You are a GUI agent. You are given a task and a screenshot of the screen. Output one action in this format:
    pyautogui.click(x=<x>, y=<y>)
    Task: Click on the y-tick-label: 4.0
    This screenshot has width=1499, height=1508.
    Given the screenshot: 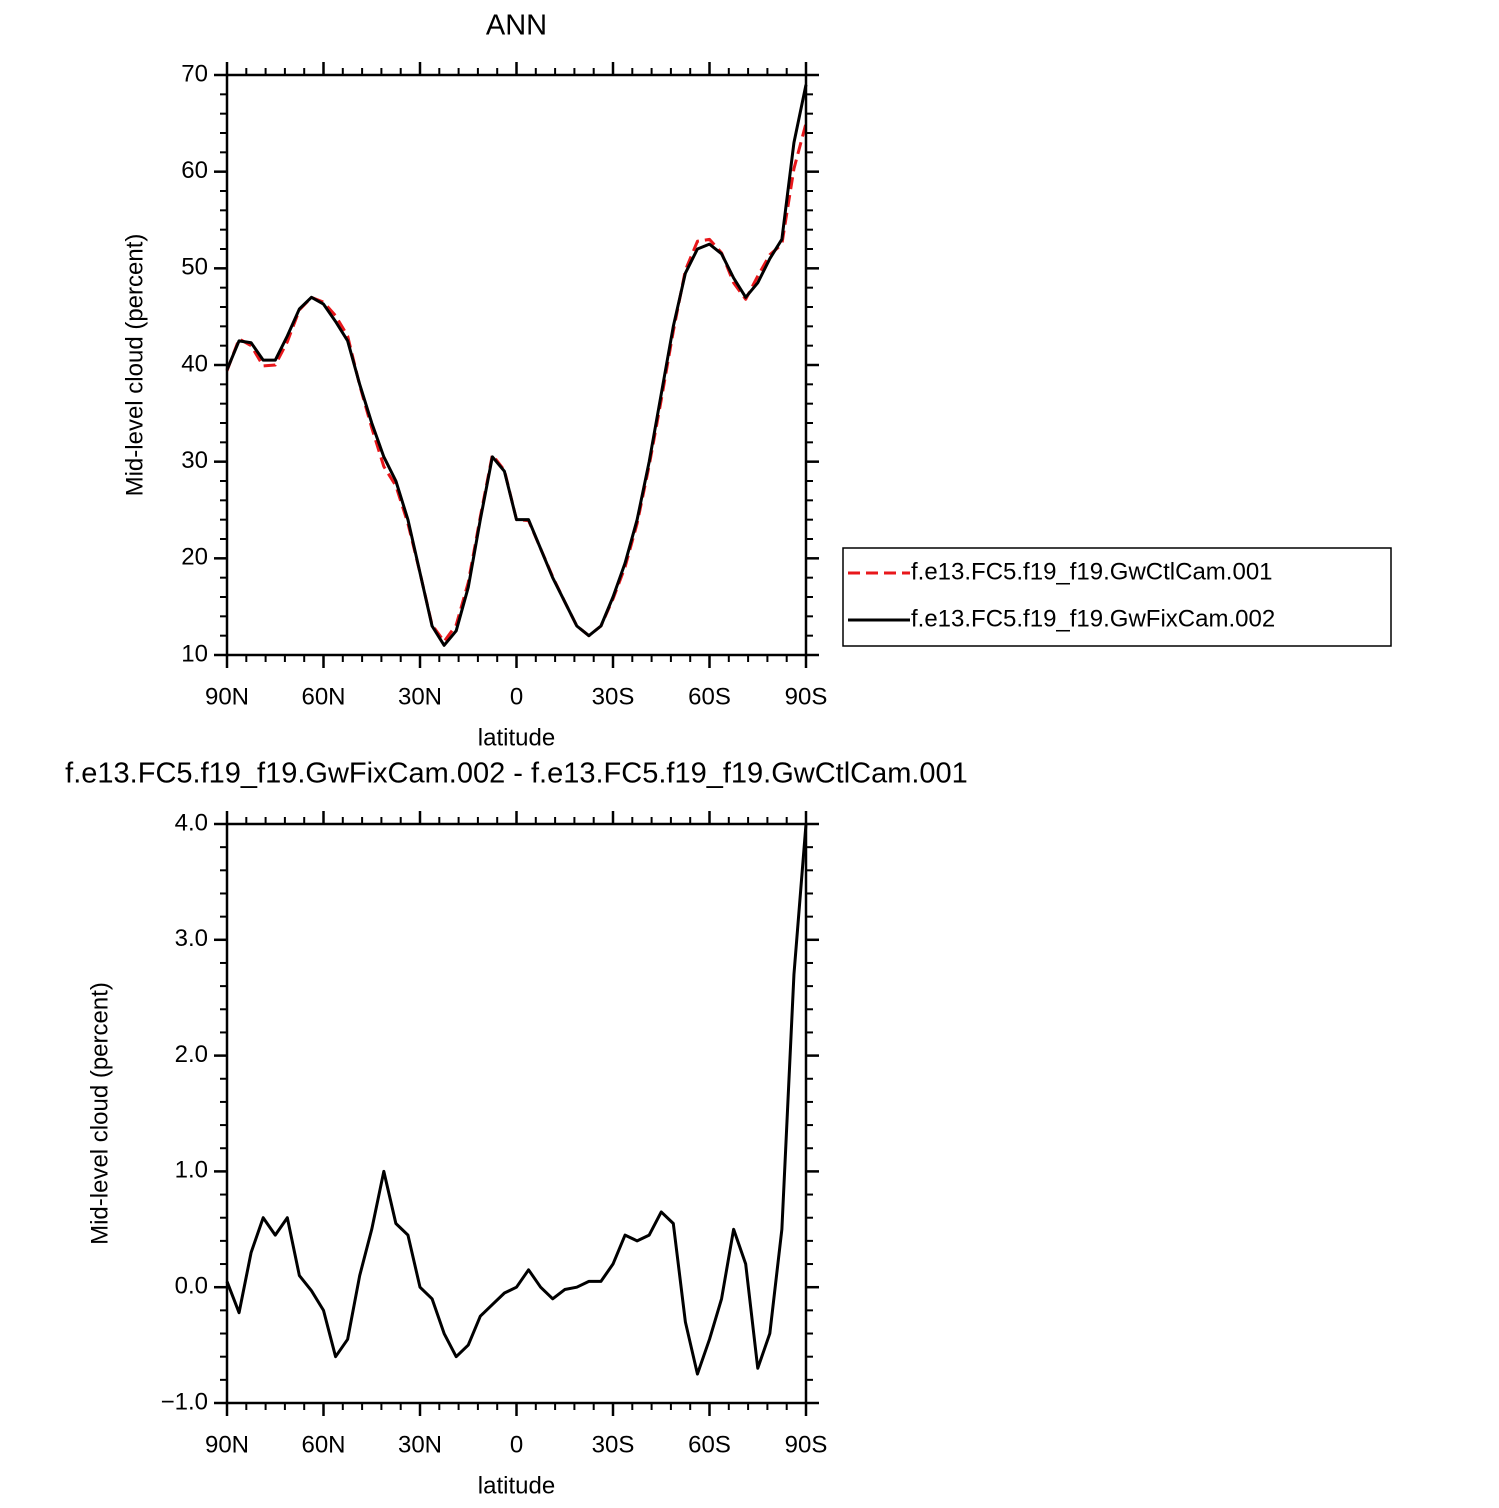 What is the action you would take?
    pyautogui.click(x=191, y=822)
    